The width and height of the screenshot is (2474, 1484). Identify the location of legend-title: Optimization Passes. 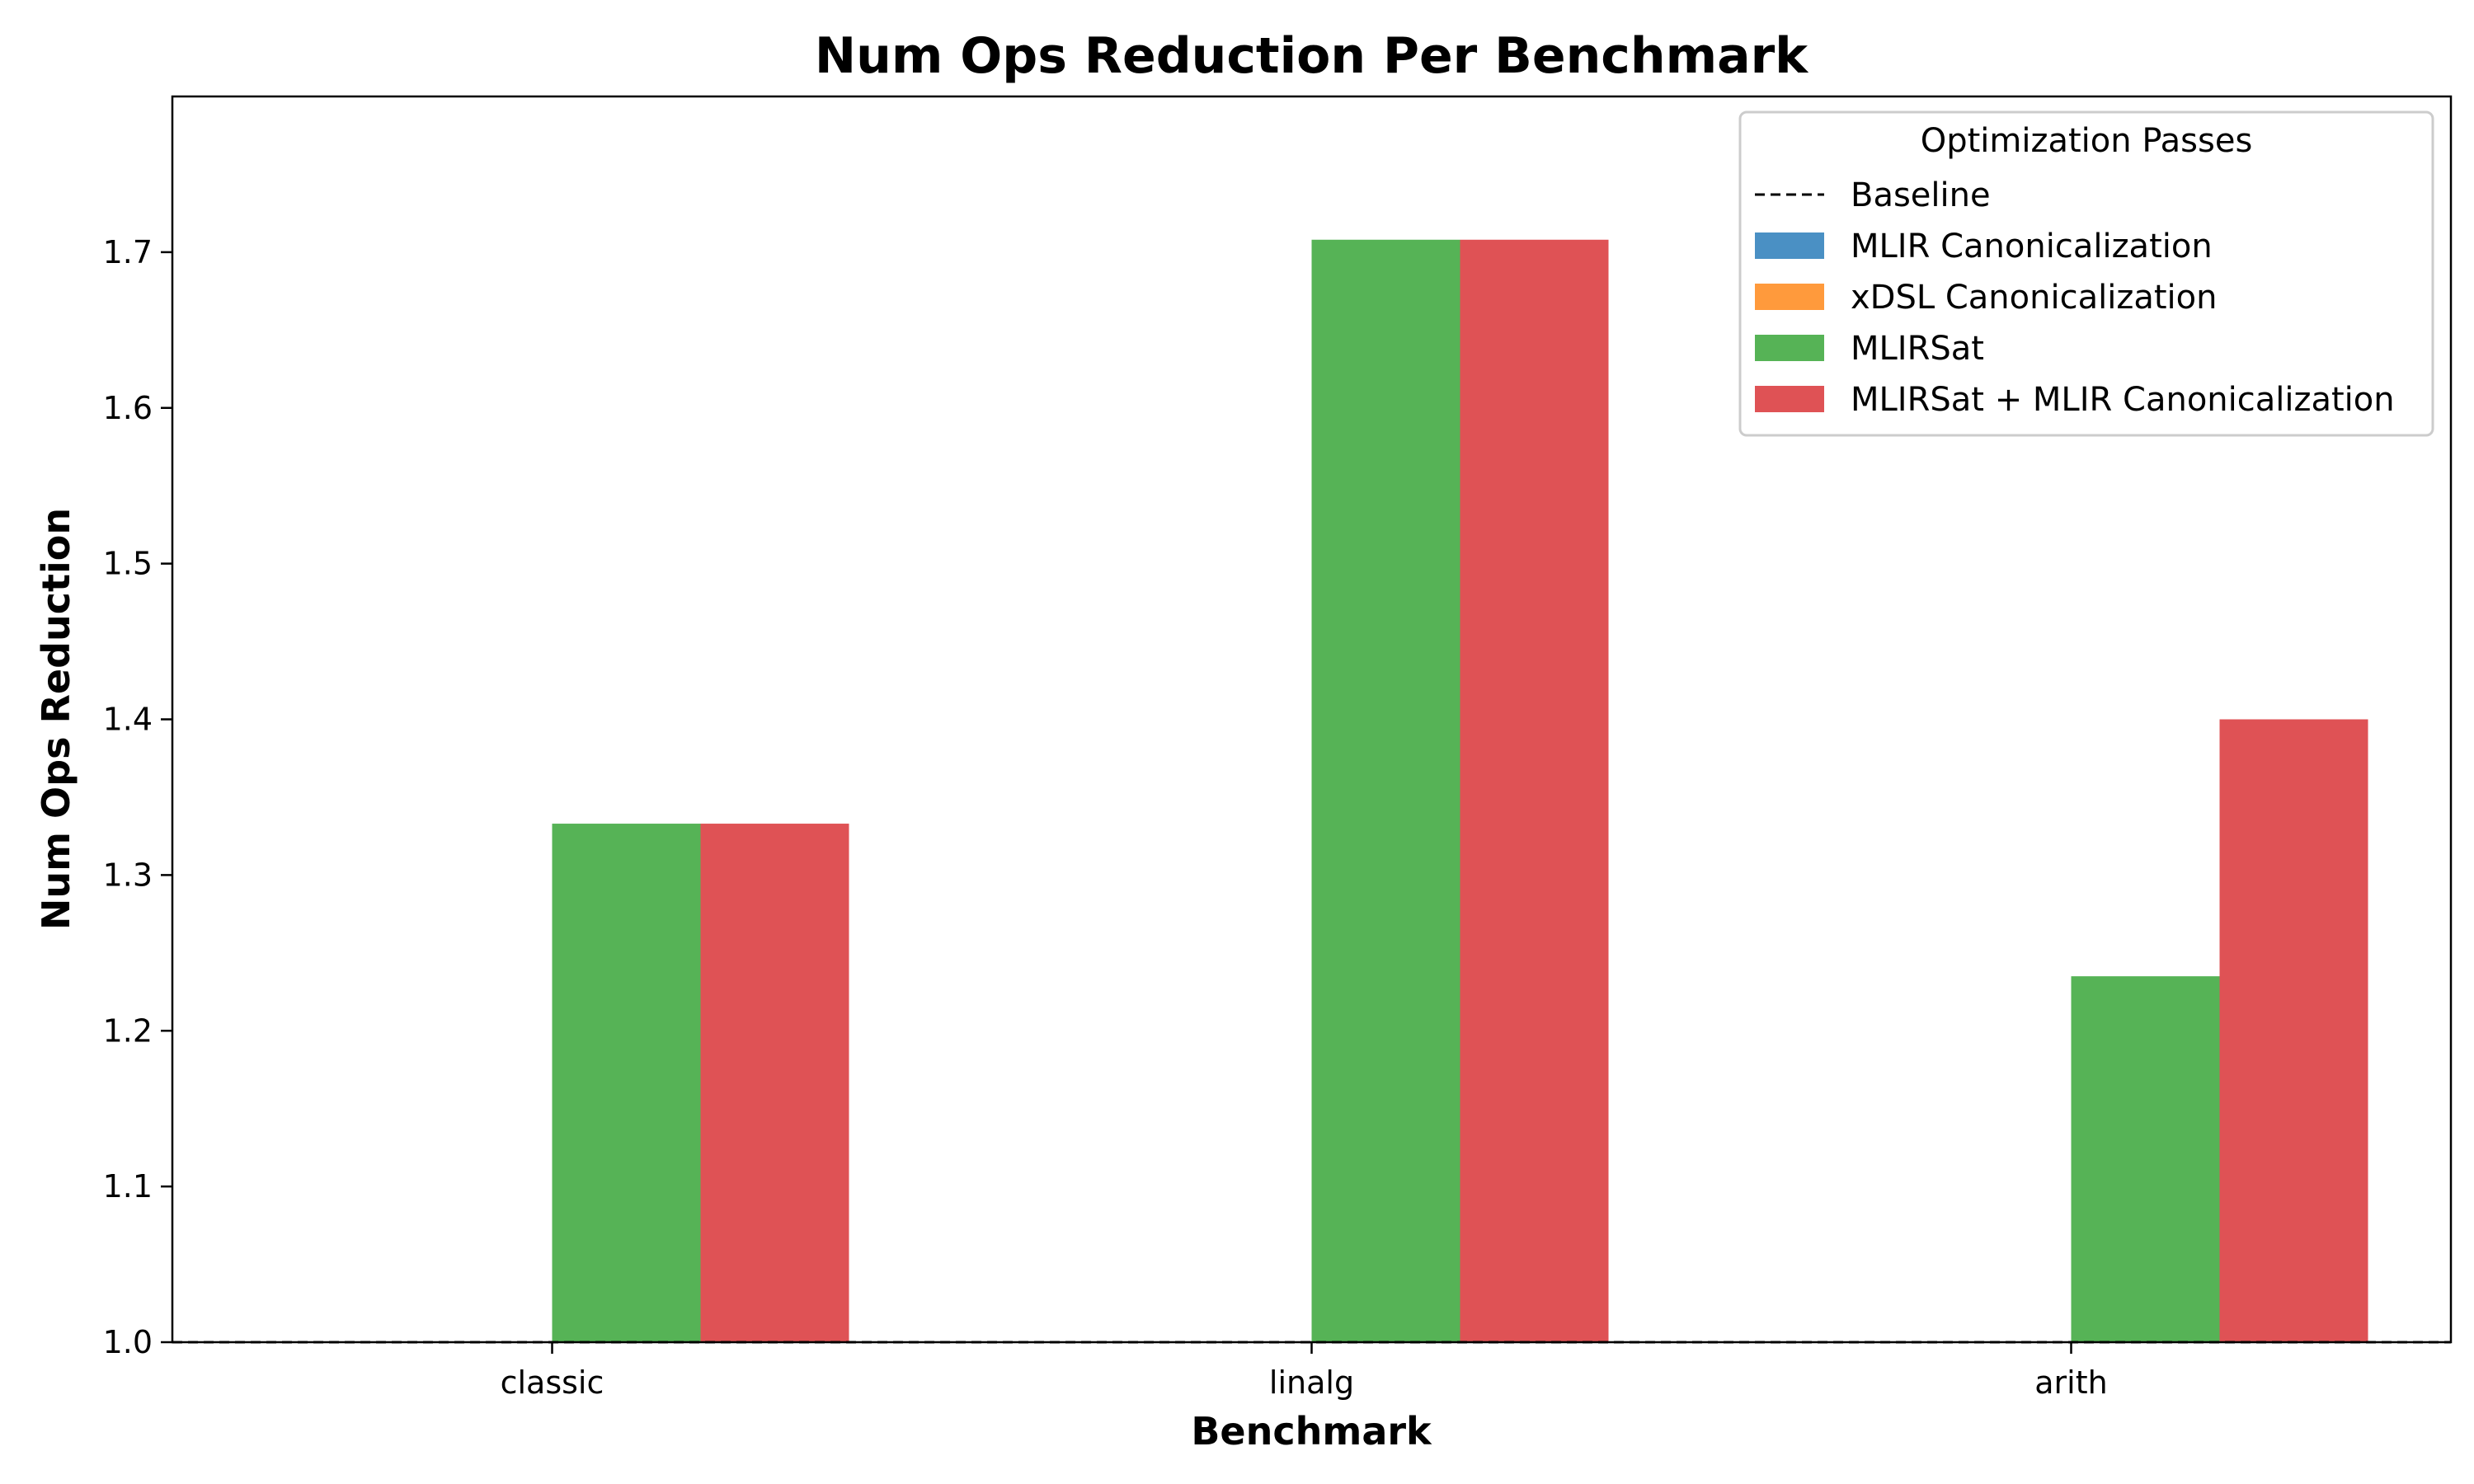
(2087, 141).